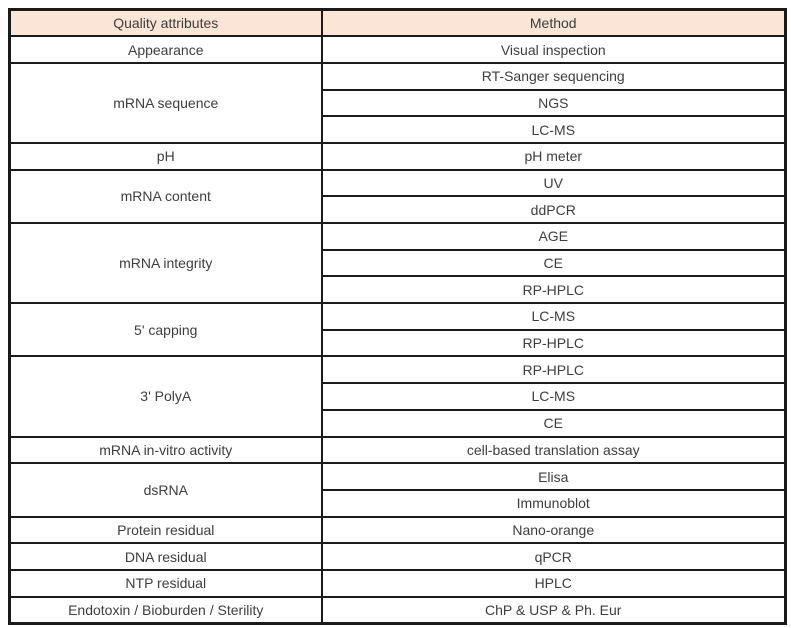 This screenshot has height=628, width=791. What do you see at coordinates (553, 503) in the screenshot?
I see `method-cell: Immunoblot` at bounding box center [553, 503].